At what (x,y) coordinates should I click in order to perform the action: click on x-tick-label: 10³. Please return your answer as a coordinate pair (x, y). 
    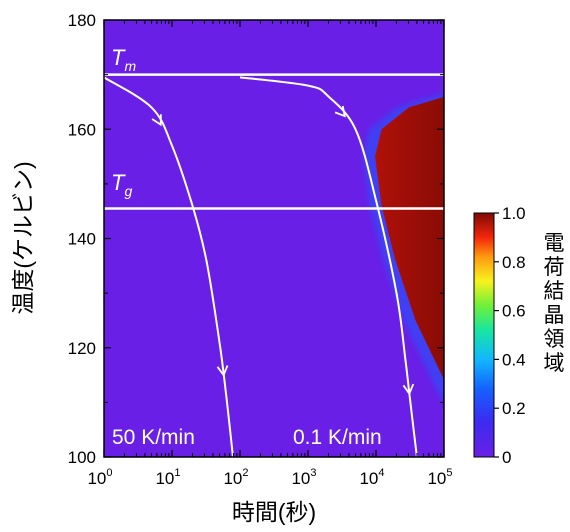
    Looking at the image, I should click on (303, 477).